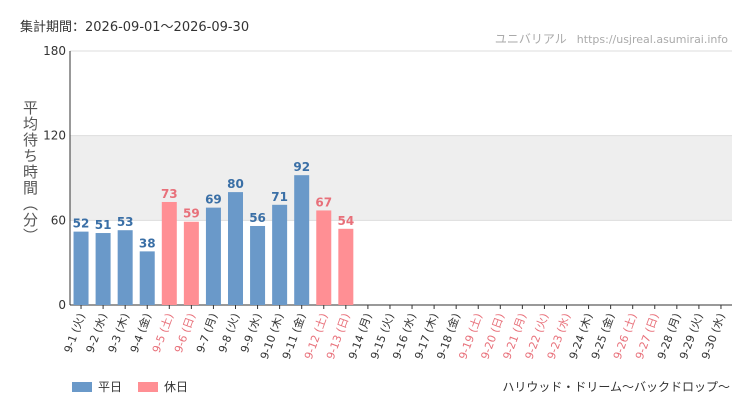 The image size is (750, 410). I want to click on y-tick-label: 120, so click(54, 136).